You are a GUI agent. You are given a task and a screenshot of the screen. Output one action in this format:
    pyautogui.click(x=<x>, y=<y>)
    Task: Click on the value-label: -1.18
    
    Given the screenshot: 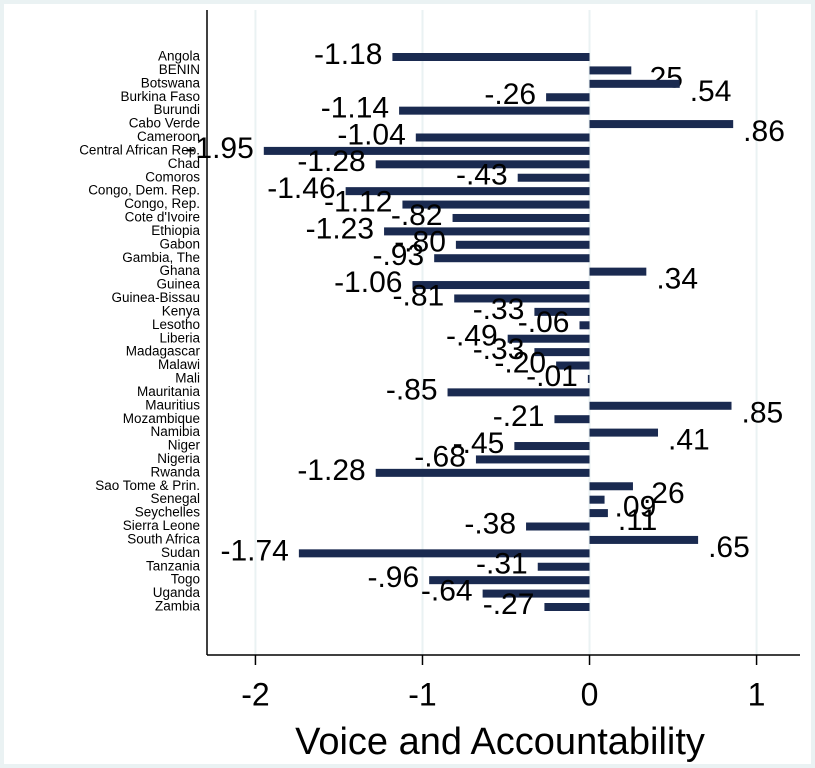 What is the action you would take?
    pyautogui.click(x=348, y=54)
    